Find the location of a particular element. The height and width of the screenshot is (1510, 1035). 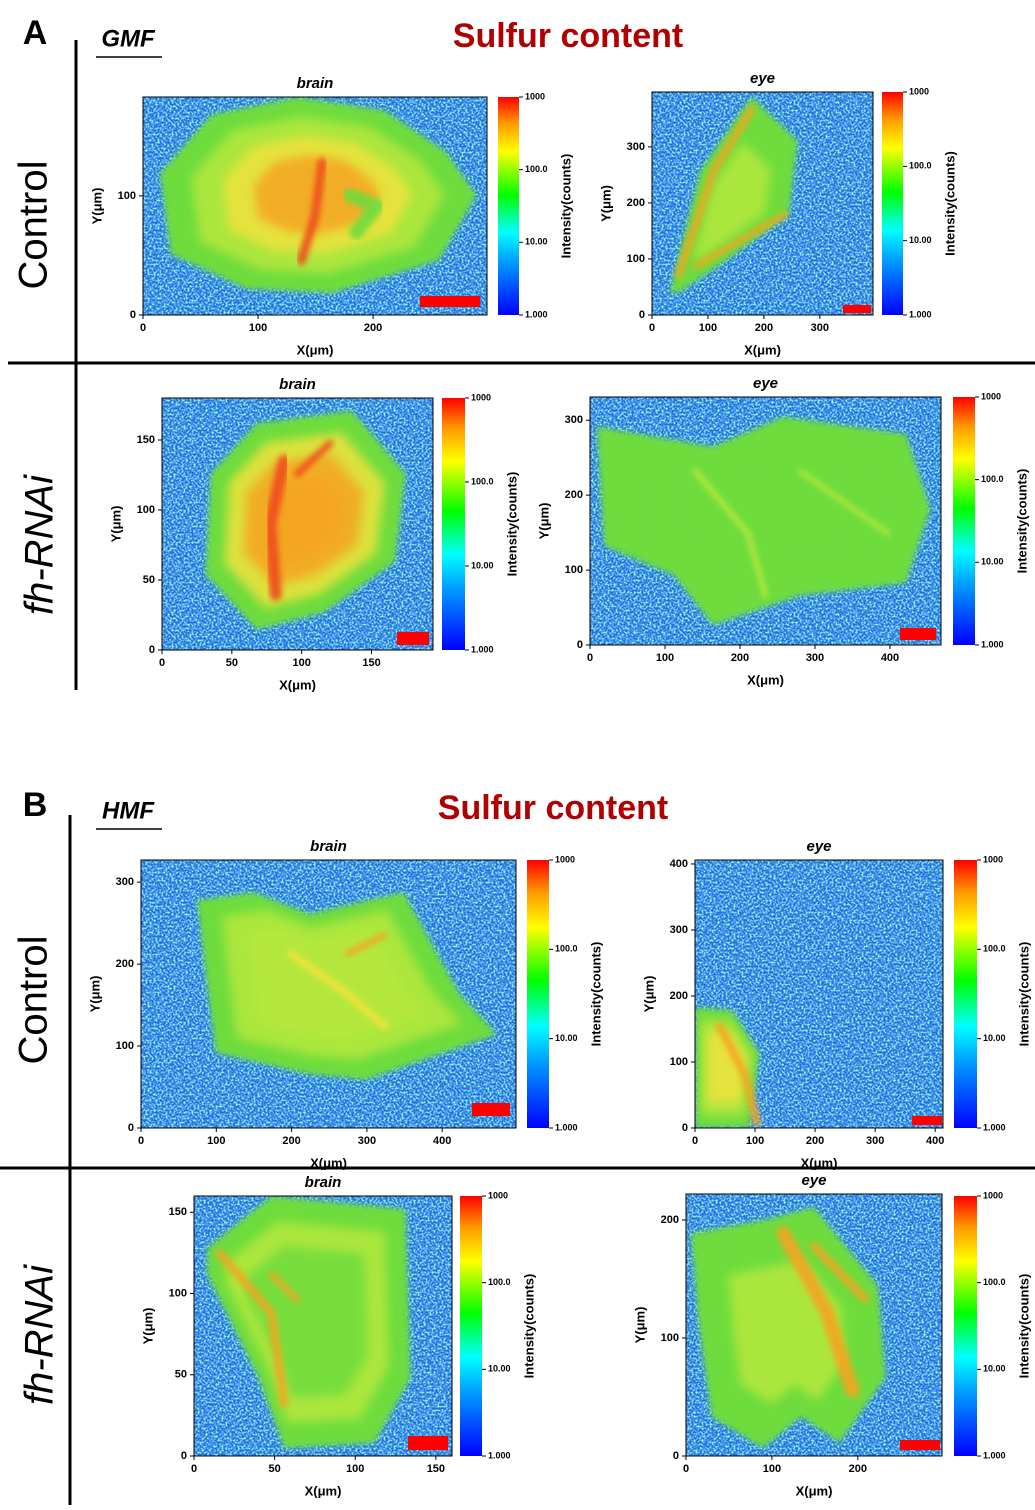

x-tick-label: 50 is located at coordinates (275, 1469).